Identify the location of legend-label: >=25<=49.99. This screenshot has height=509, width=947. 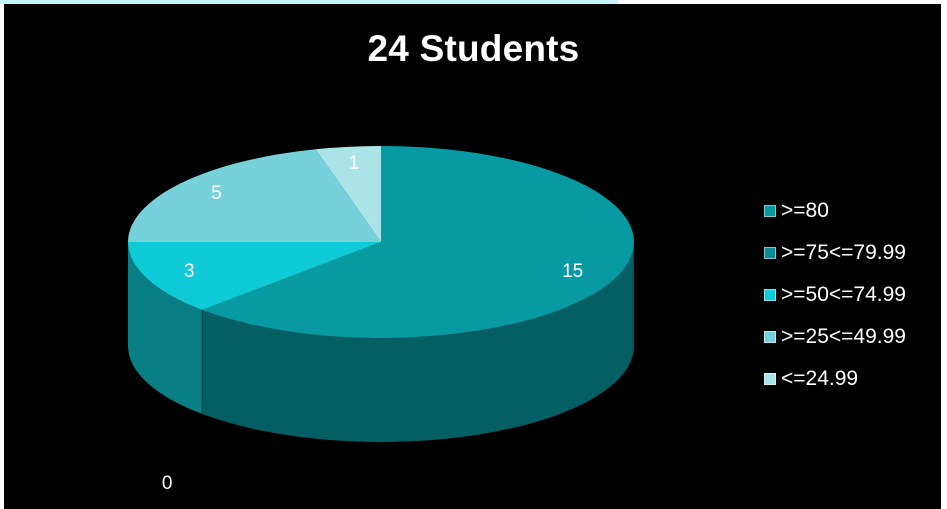
(843, 336).